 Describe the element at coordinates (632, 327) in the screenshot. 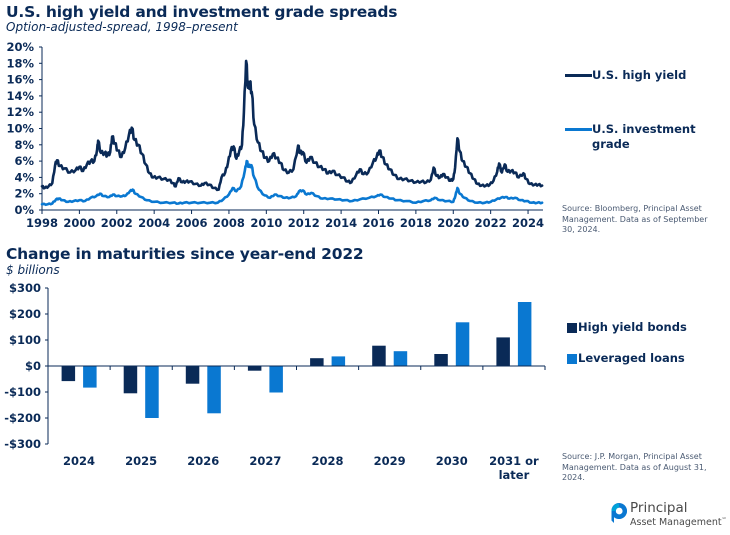

I see `legend-label-high-yield-bonds: High yield bonds` at that location.